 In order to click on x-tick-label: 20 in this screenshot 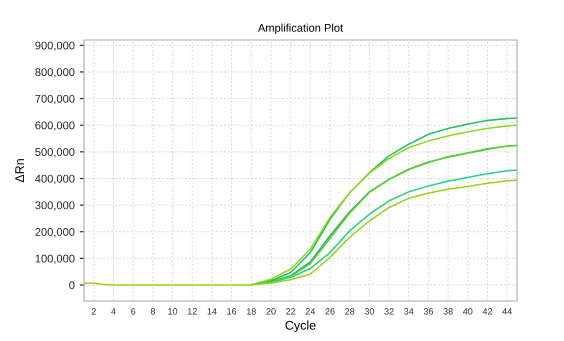, I will do `click(271, 311)`.